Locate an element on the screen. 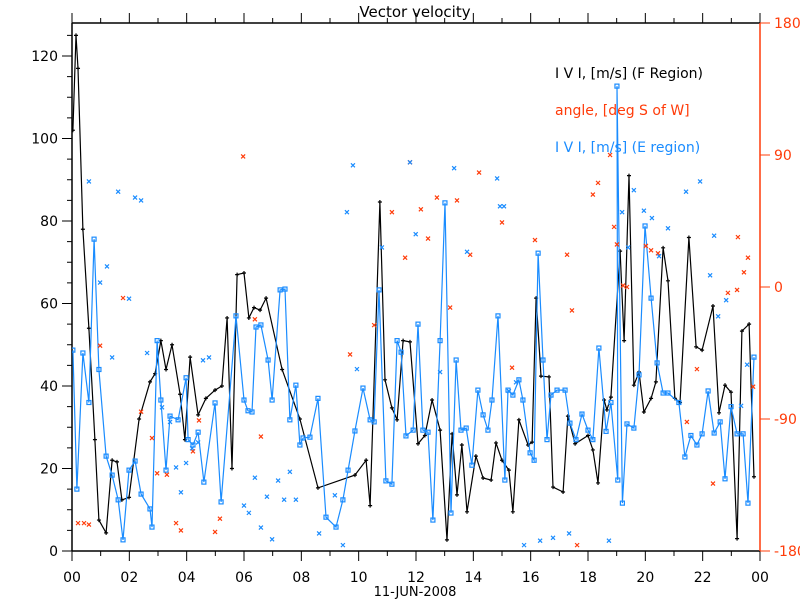 The width and height of the screenshot is (800, 600). legend-f-region: I V I, [m/s] (F Region) is located at coordinates (629, 74).